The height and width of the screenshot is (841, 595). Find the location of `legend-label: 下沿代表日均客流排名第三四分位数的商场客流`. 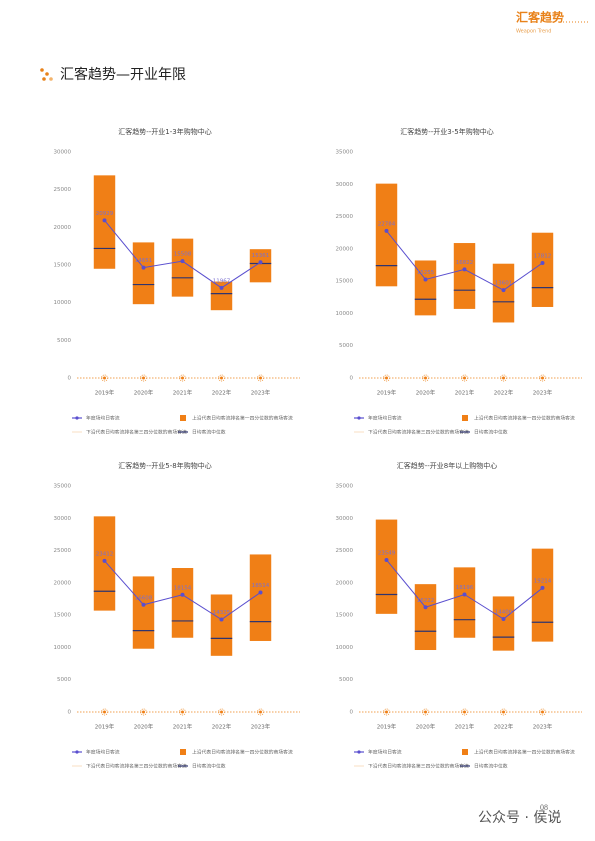

legend-label: 下沿代表日均客流排名第三四分位数的商场客流 is located at coordinates (136, 766).